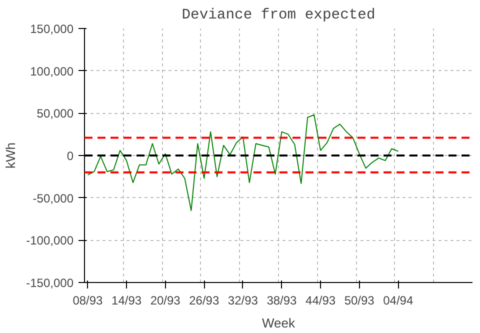  Describe the element at coordinates (55, 113) in the screenshot. I see `y-tick-label: 50,000` at that location.